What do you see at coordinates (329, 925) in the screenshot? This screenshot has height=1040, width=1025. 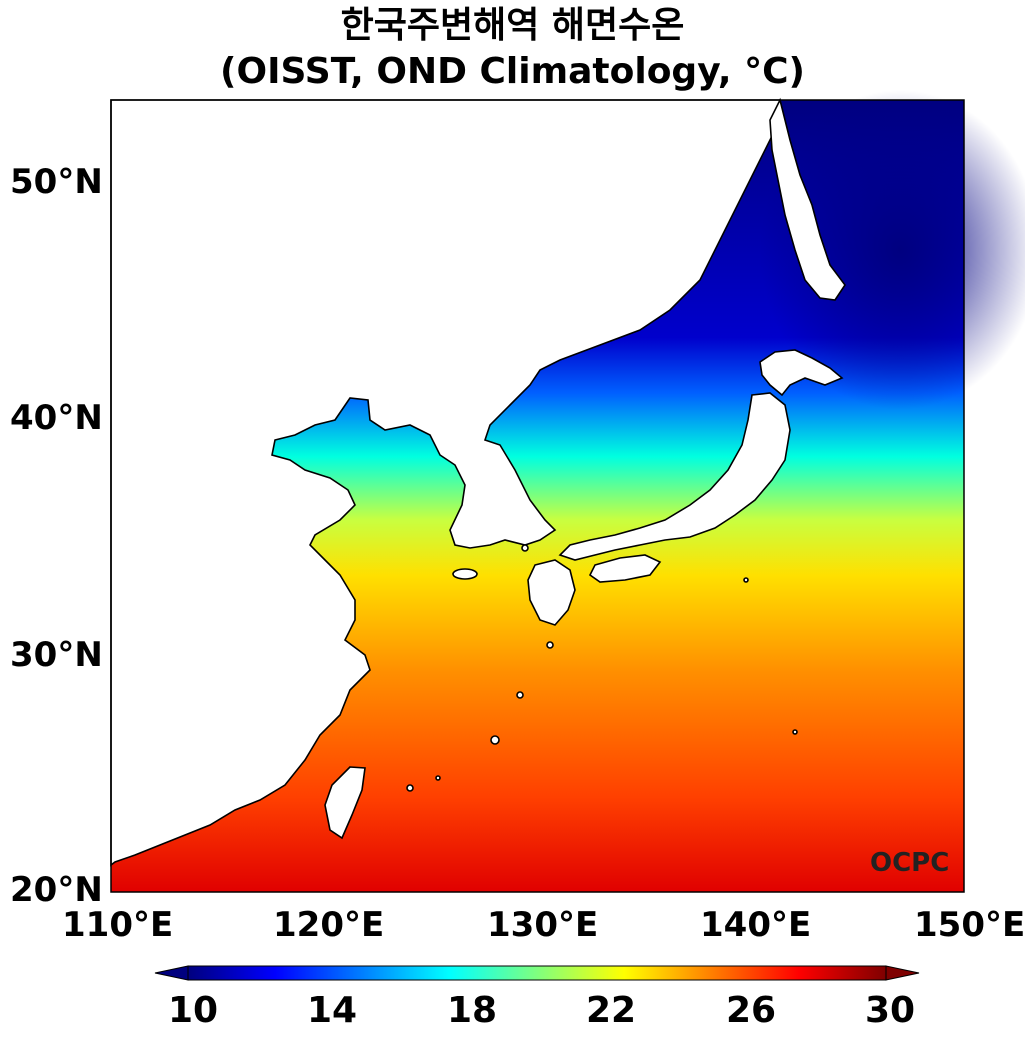 I see `lon-label-120: 120°E` at bounding box center [329, 925].